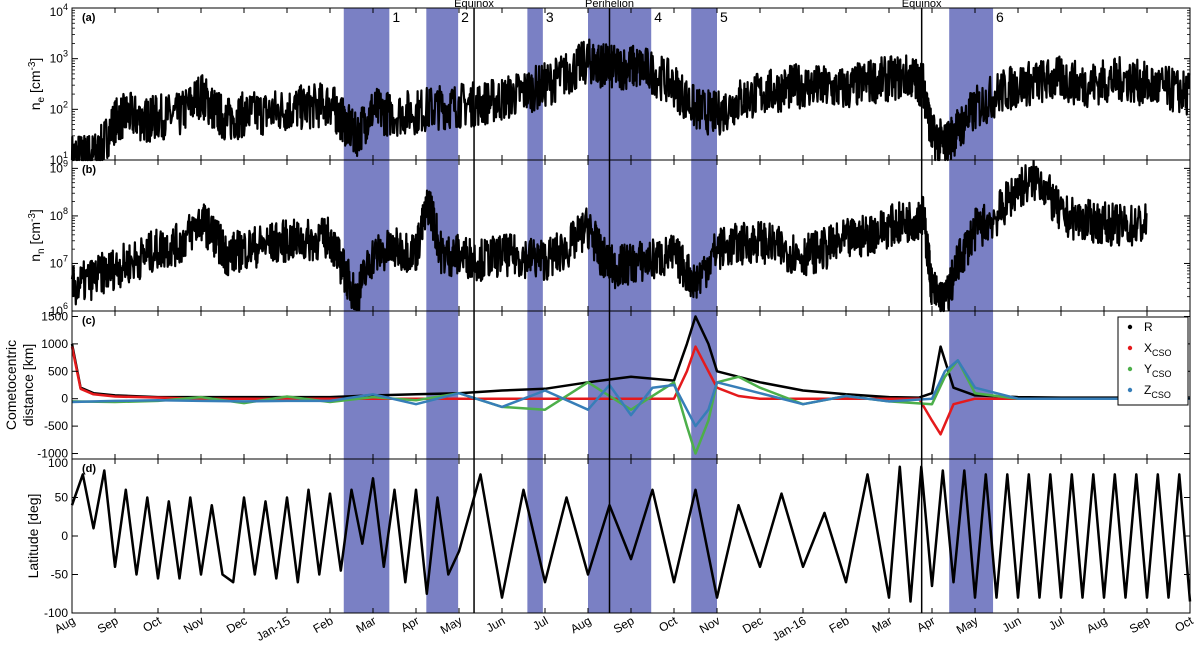 The width and height of the screenshot is (1200, 651). Describe the element at coordinates (62, 498) in the screenshot. I see `y-tick-label: 50` at that location.